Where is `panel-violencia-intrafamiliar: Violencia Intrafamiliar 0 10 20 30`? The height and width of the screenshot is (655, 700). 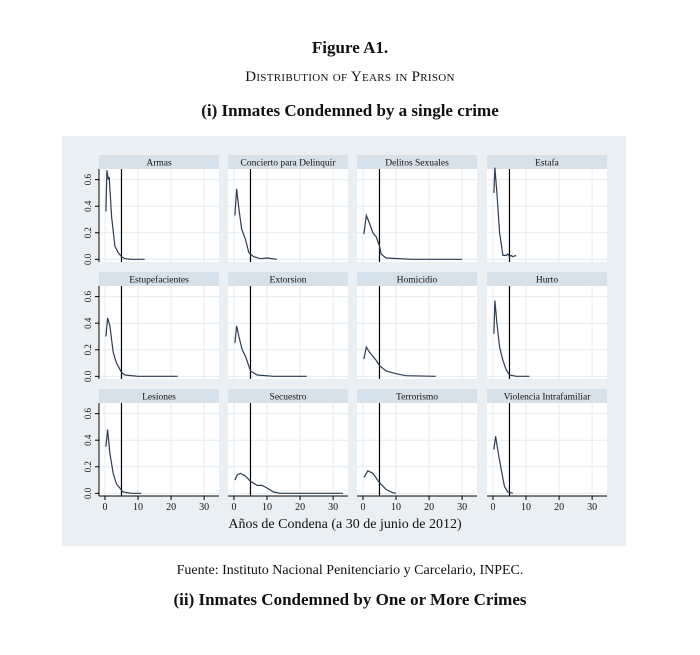
panel-violencia-intrafamiliar: Violencia Intrafamiliar 0 10 20 30 is located at coordinates (547, 451).